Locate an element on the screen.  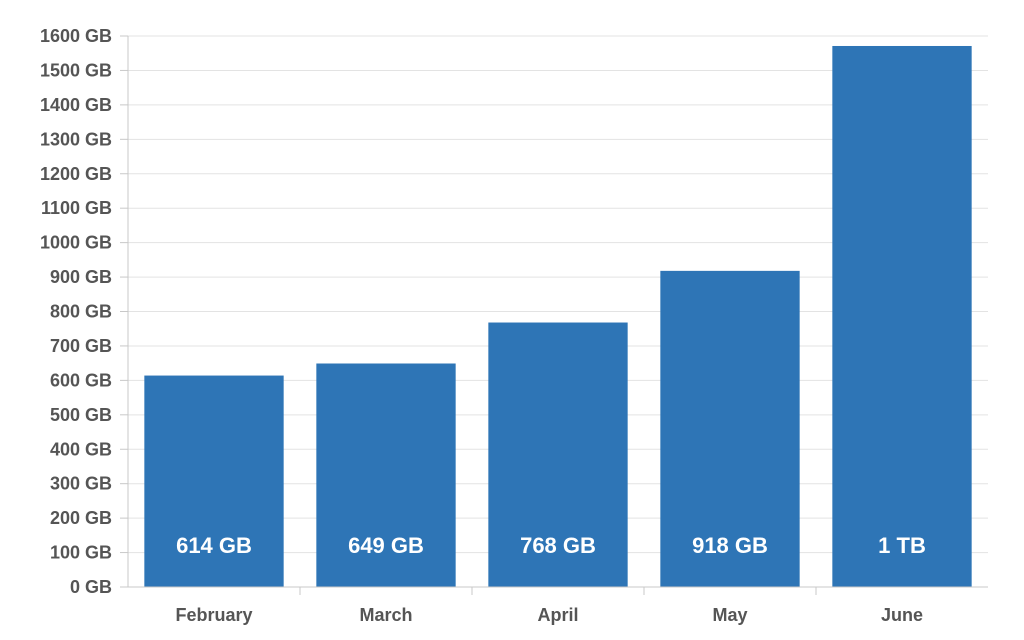
bar-data-label: 918 GB is located at coordinates (730, 545).